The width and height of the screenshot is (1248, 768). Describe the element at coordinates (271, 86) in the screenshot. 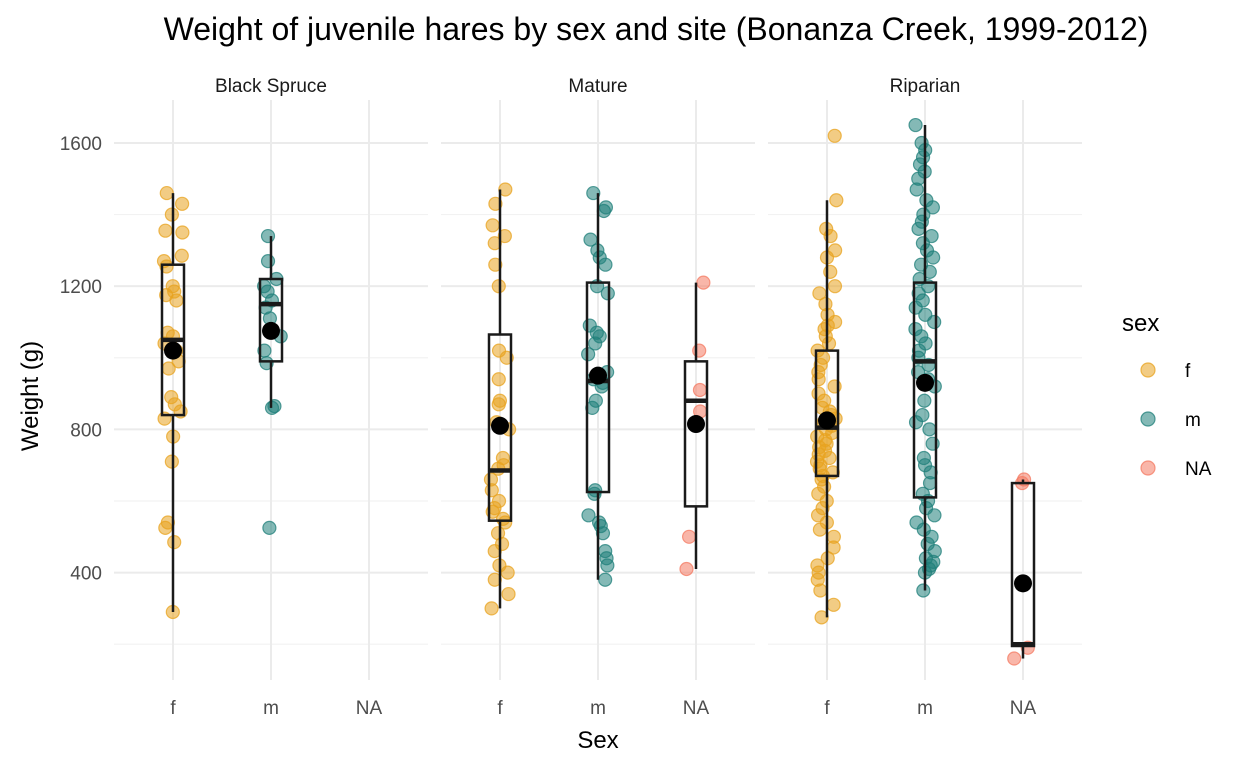

I see `facet-strip-label: Black Spruce` at that location.